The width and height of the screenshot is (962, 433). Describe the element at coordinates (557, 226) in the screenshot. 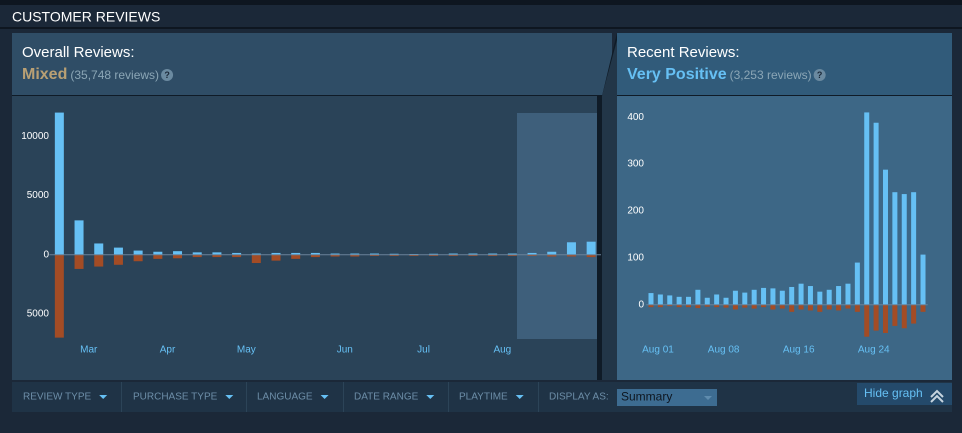

I see `recent-range-highlight` at that location.